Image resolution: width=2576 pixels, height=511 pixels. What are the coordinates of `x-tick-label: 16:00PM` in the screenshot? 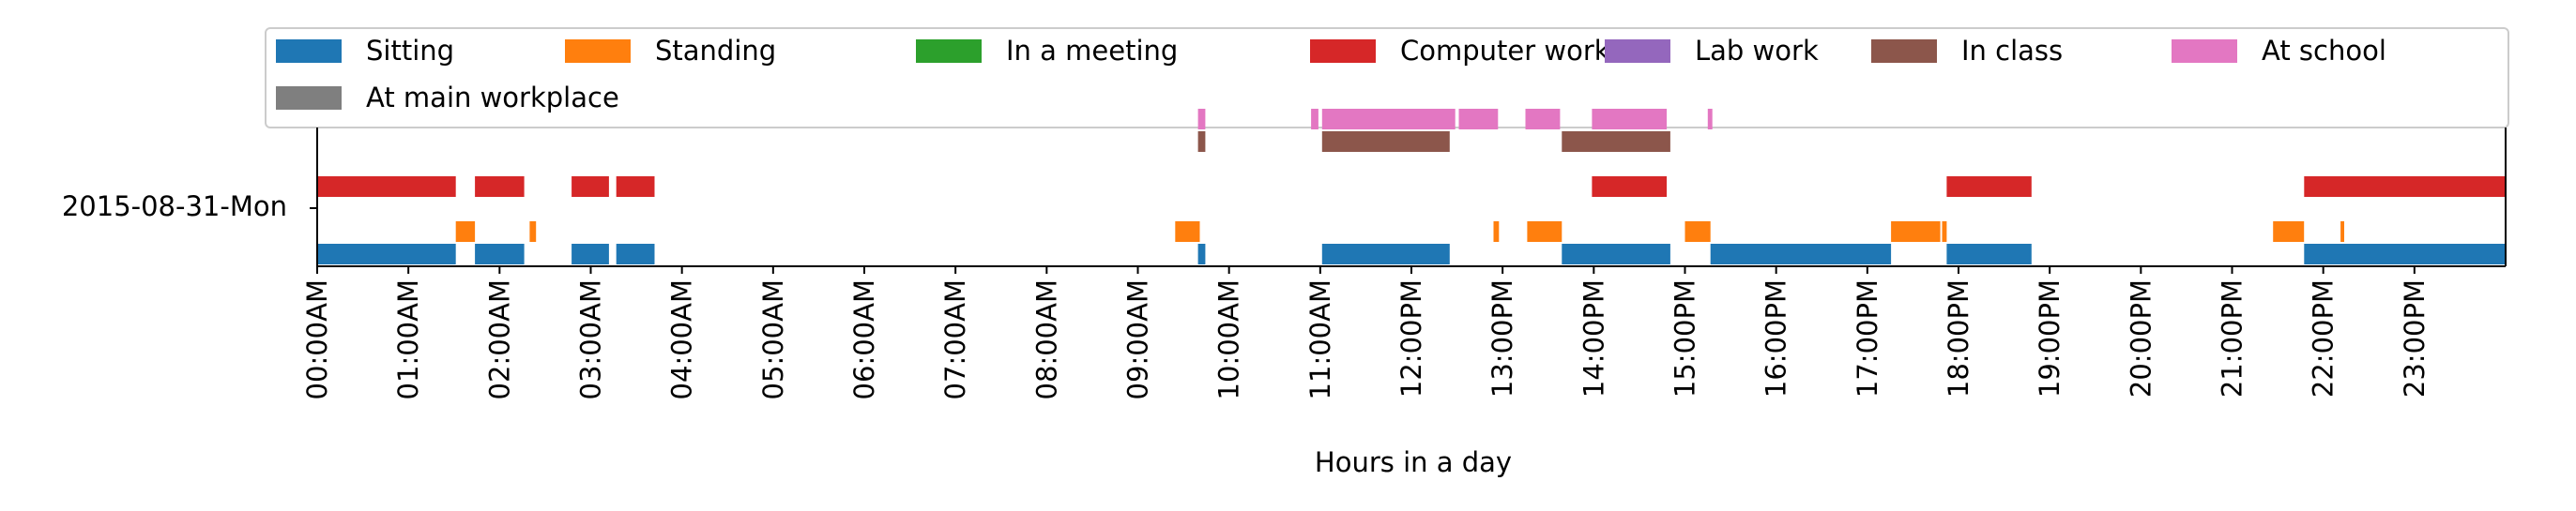 It's located at (1776, 338).